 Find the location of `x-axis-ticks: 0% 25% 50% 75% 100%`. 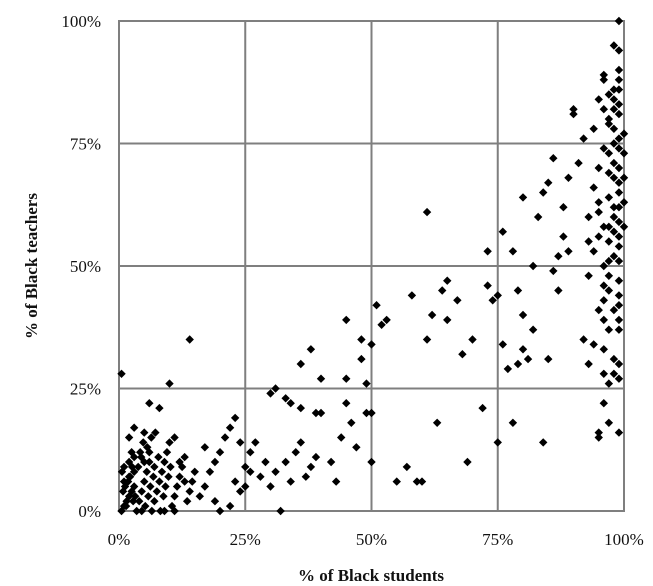

x-axis-ticks: 0% 25% 50% 75% 100% is located at coordinates (376, 539).